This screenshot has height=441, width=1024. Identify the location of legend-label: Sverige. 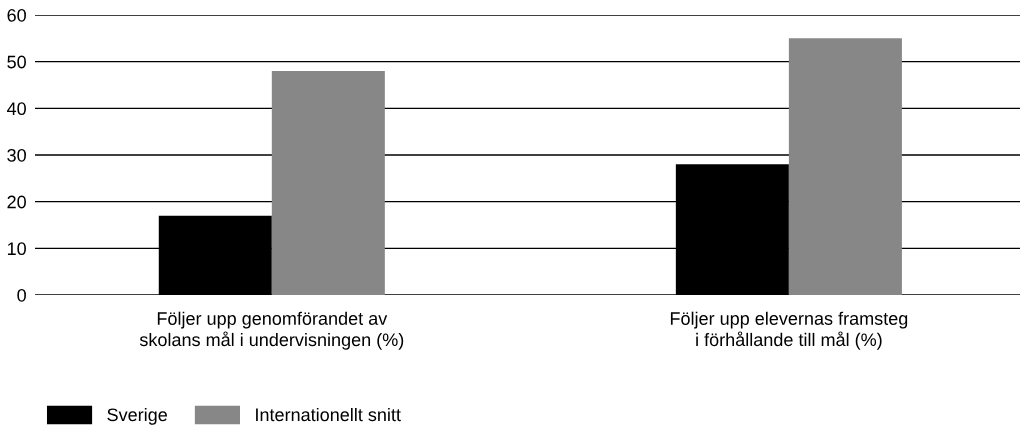
(137, 416).